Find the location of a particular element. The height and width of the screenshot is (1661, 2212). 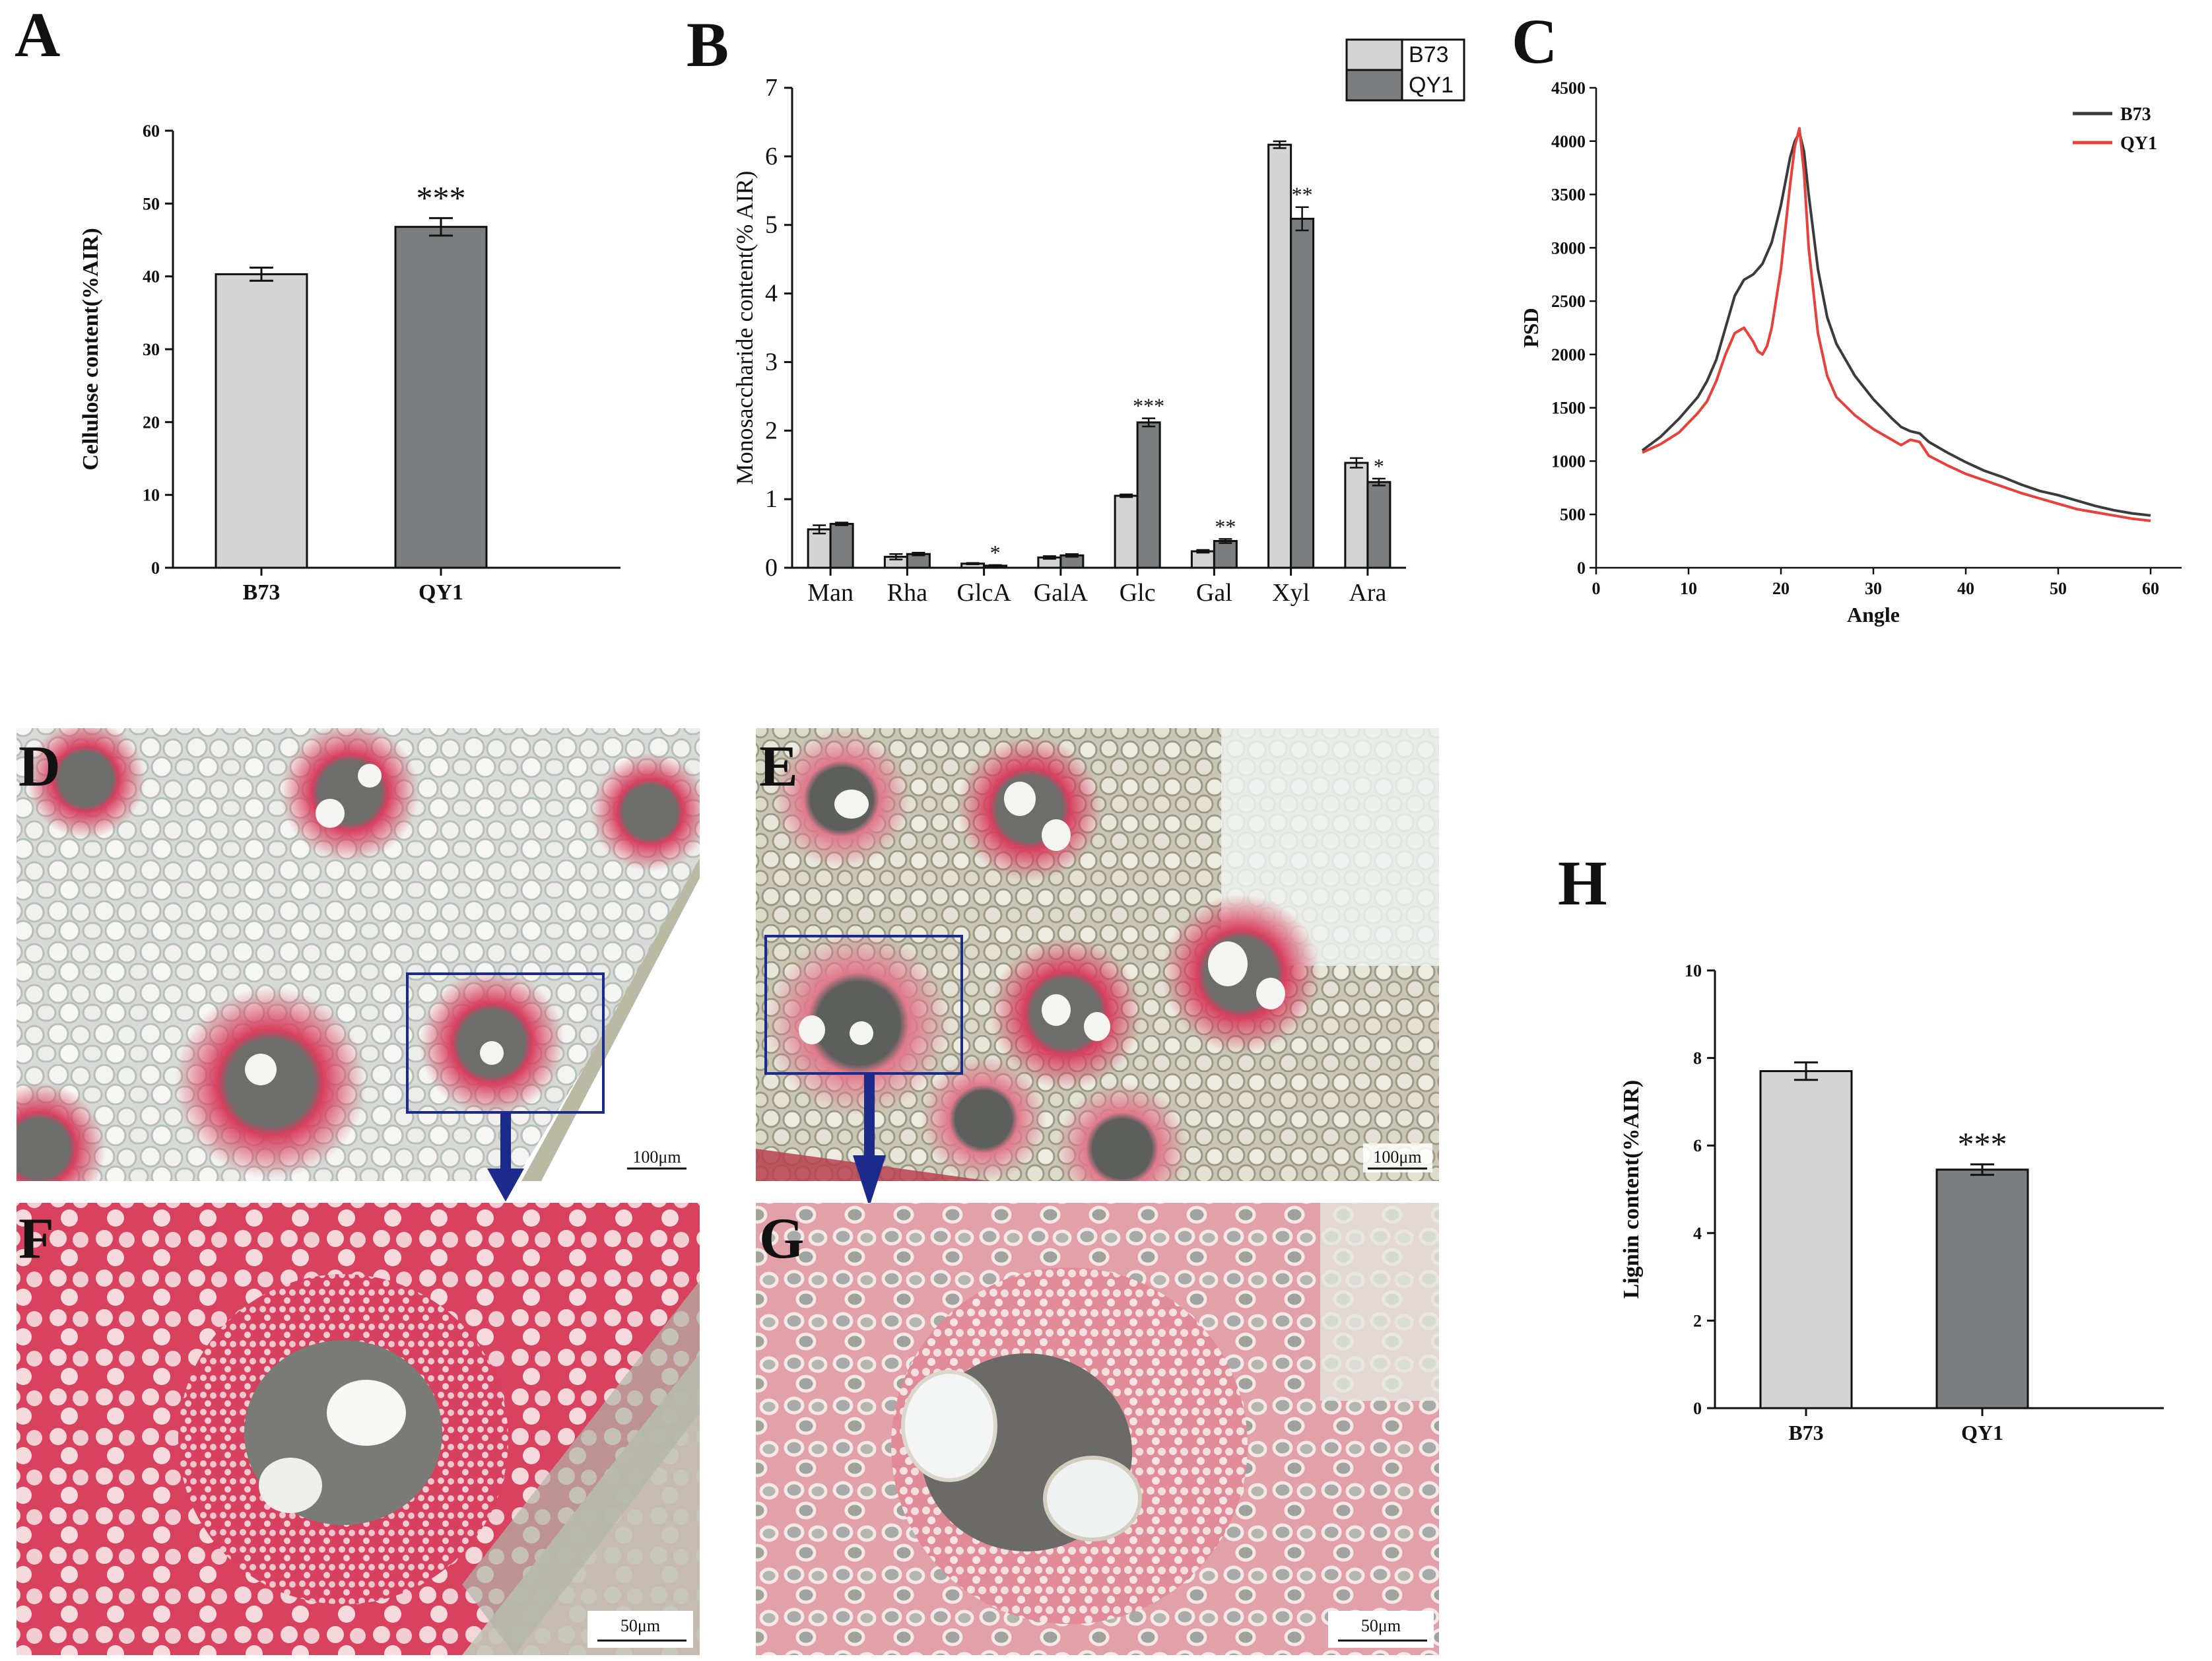

x-tick-label: GlcA is located at coordinates (983, 593).